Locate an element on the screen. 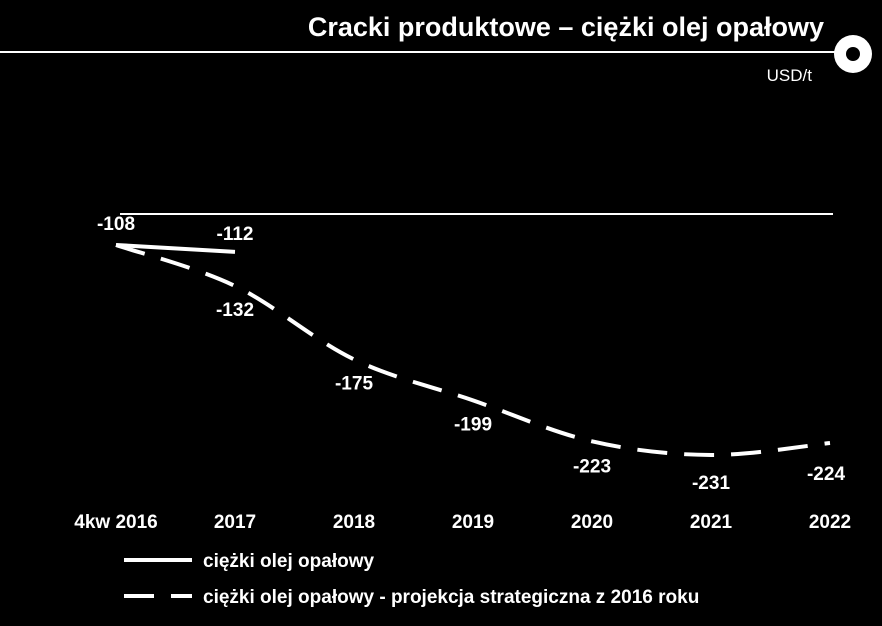  x-tick-label: 2018 is located at coordinates (354, 522).